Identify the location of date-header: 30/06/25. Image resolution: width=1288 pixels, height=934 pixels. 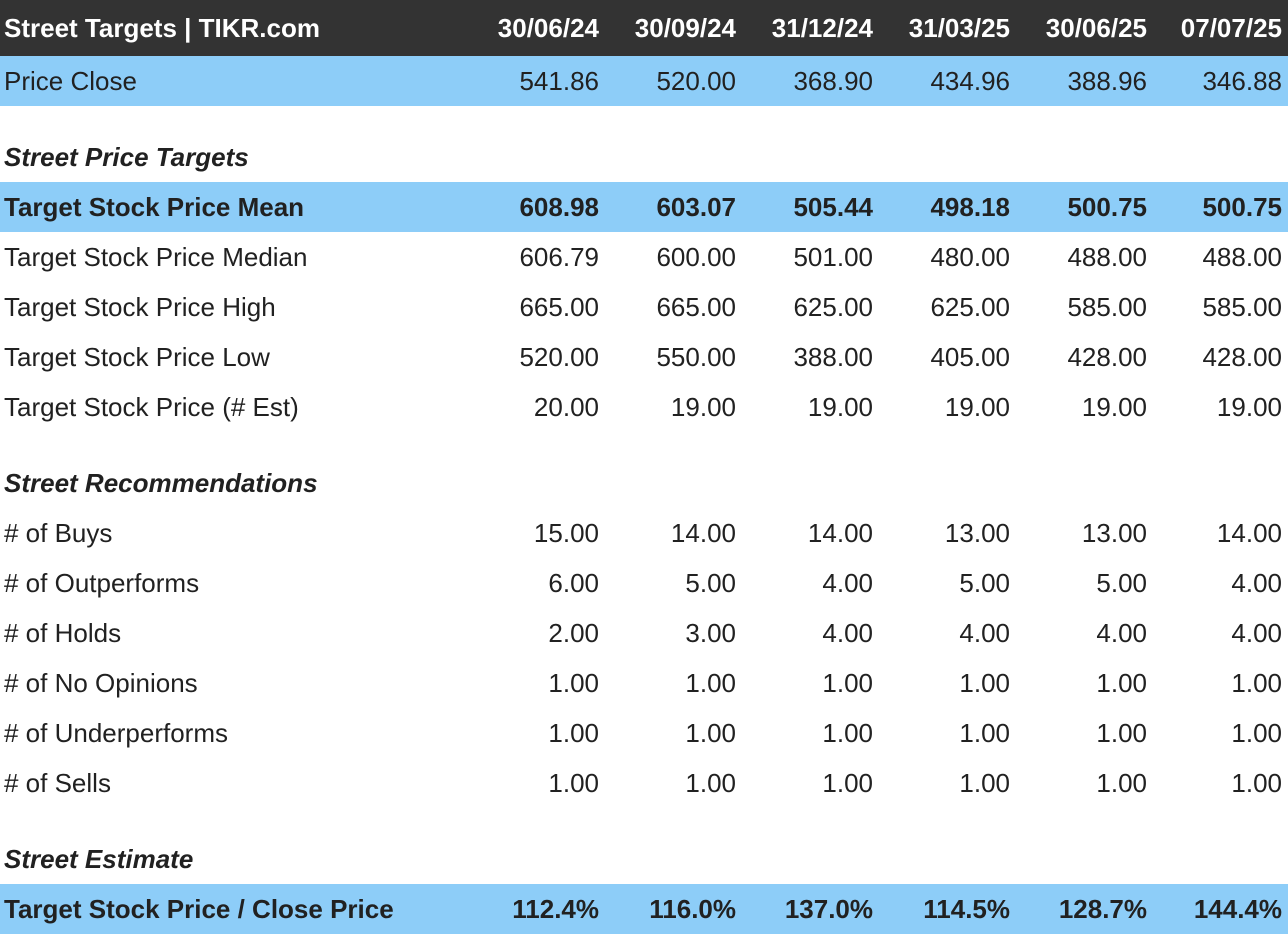
(1096, 27).